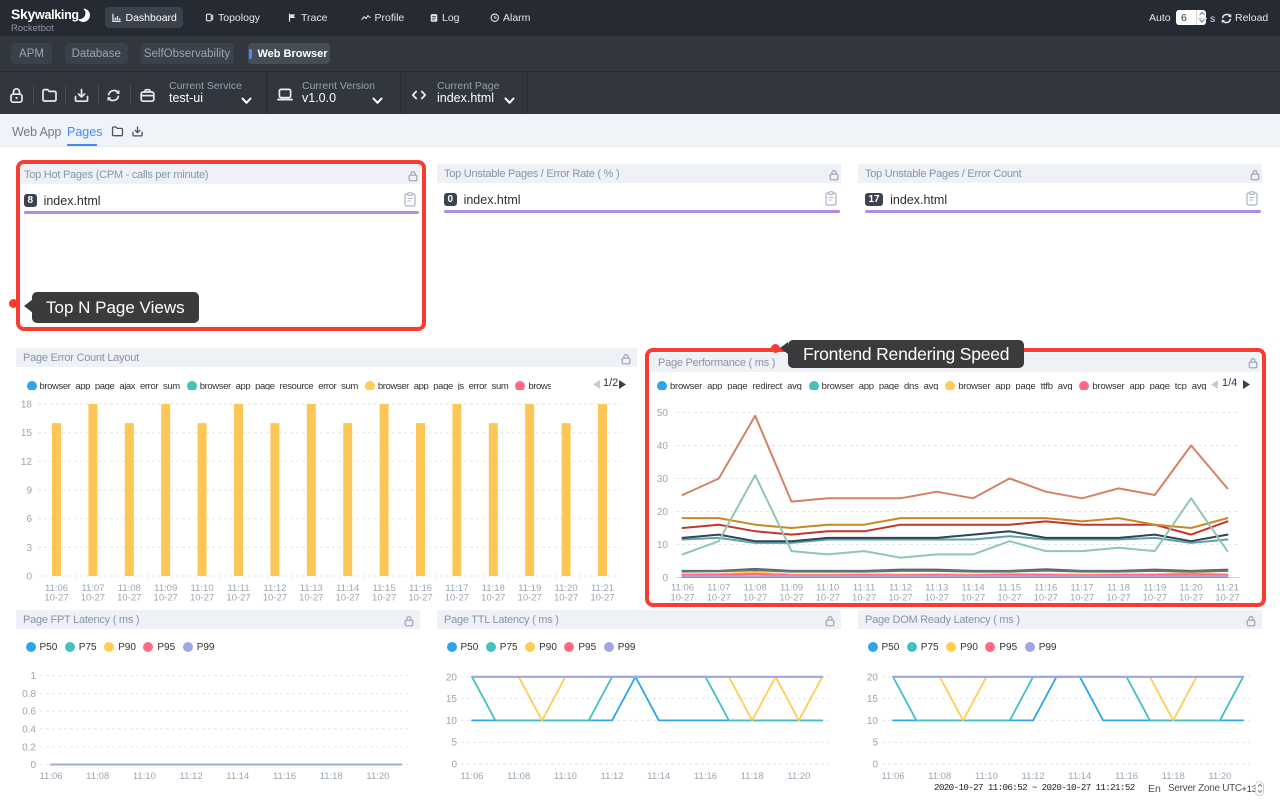  I want to click on svg-text: 12, so click(27, 462).